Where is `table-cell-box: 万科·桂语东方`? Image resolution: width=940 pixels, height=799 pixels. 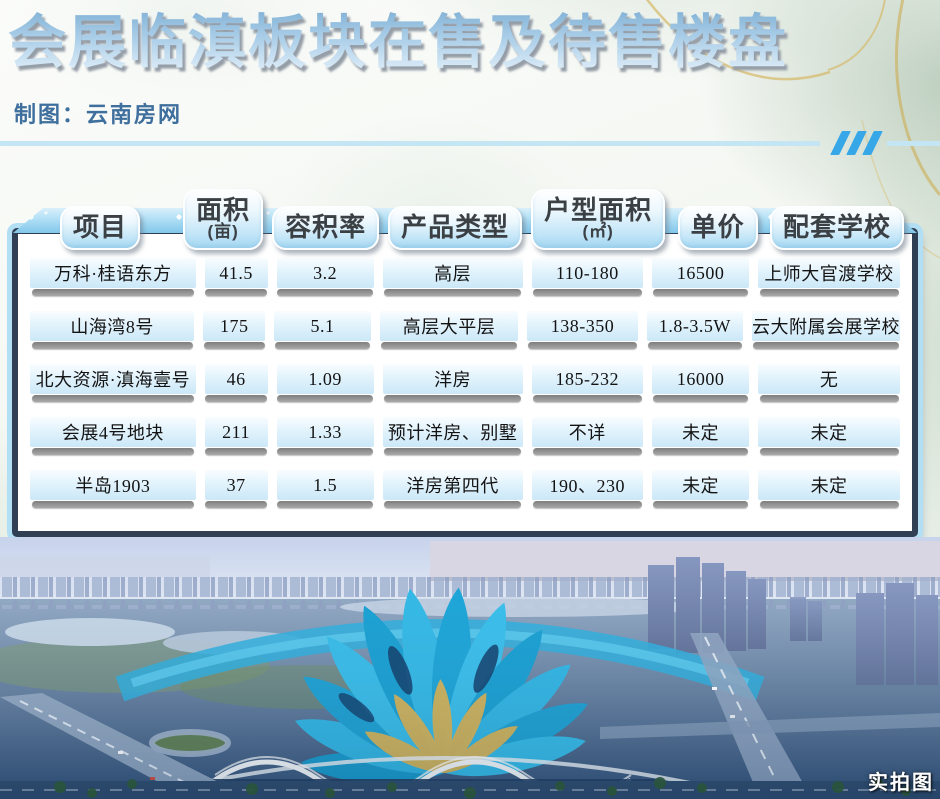
table-cell-box: 万科·桂语东方 is located at coordinates (113, 273).